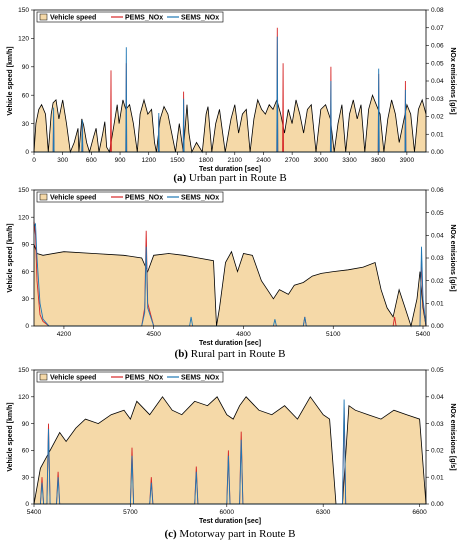 The height and width of the screenshot is (550, 460). Describe the element at coordinates (200, 18) in the screenshot. I see `legend-label-sems-a: SEMS_NOx` at that location.